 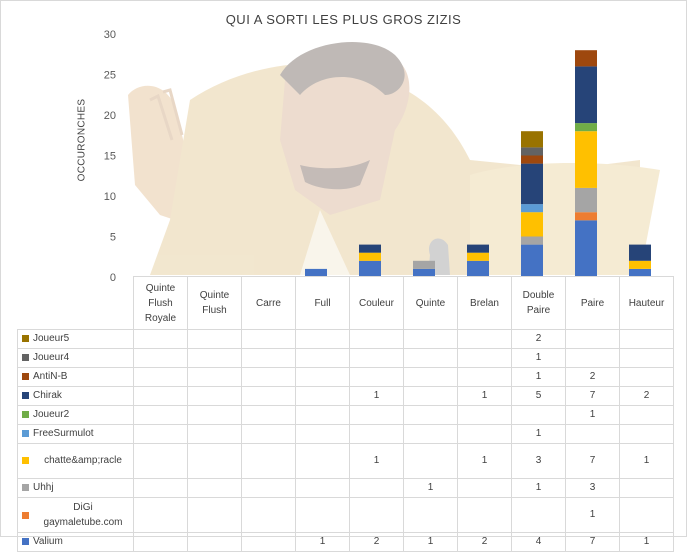 I want to click on series-name: Chirak, so click(x=47, y=395).